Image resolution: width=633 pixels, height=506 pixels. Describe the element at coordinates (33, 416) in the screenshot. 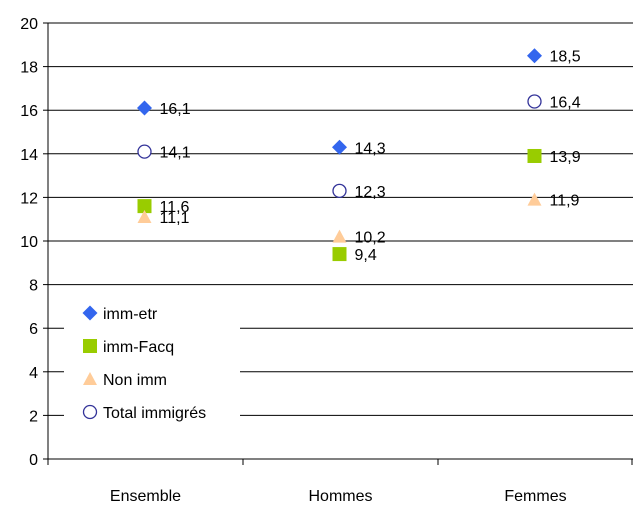

I see `y-tick-label: 2` at that location.